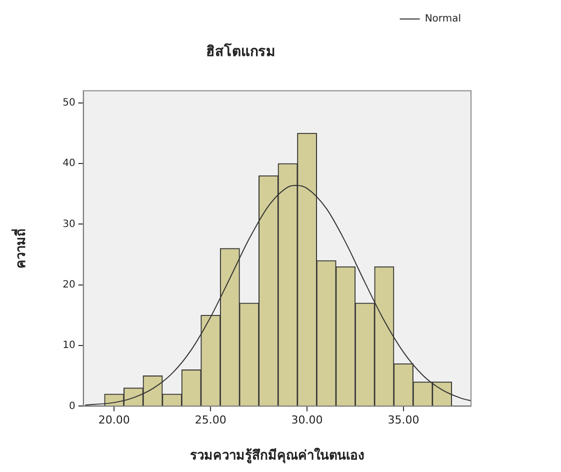  What do you see at coordinates (114, 420) in the screenshot?
I see `x-tick-label: 20.00` at bounding box center [114, 420].